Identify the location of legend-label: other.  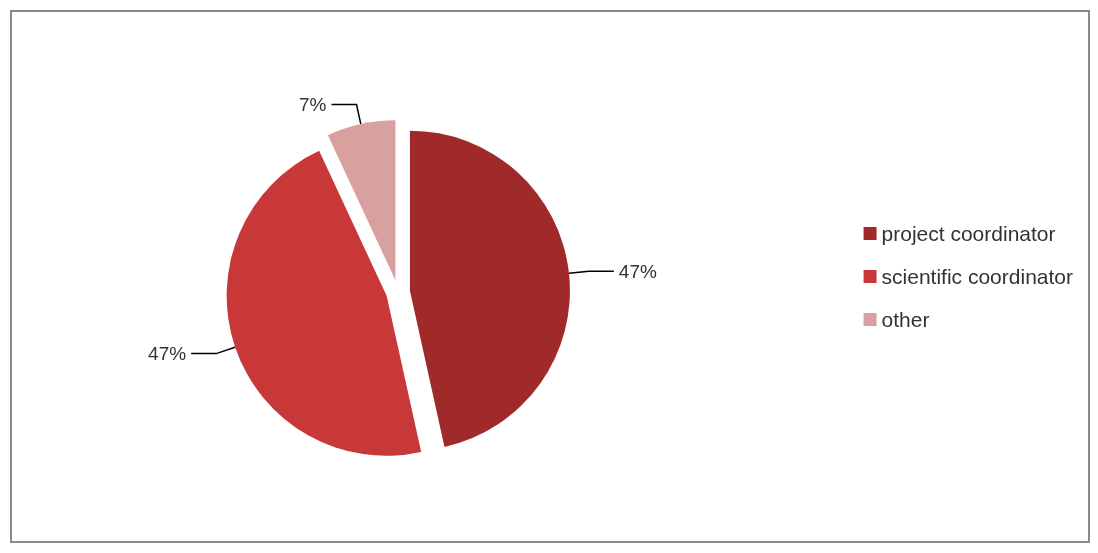
(905, 319).